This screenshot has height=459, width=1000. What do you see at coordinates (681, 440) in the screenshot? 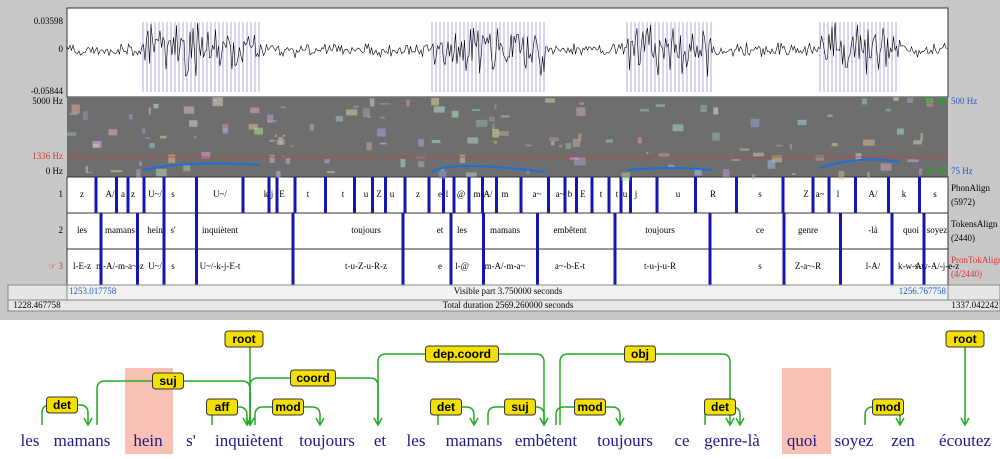
I see `word: ce` at bounding box center [681, 440].